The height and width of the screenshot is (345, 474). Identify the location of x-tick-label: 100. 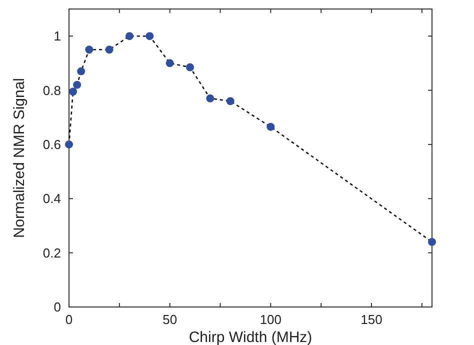
(271, 319).